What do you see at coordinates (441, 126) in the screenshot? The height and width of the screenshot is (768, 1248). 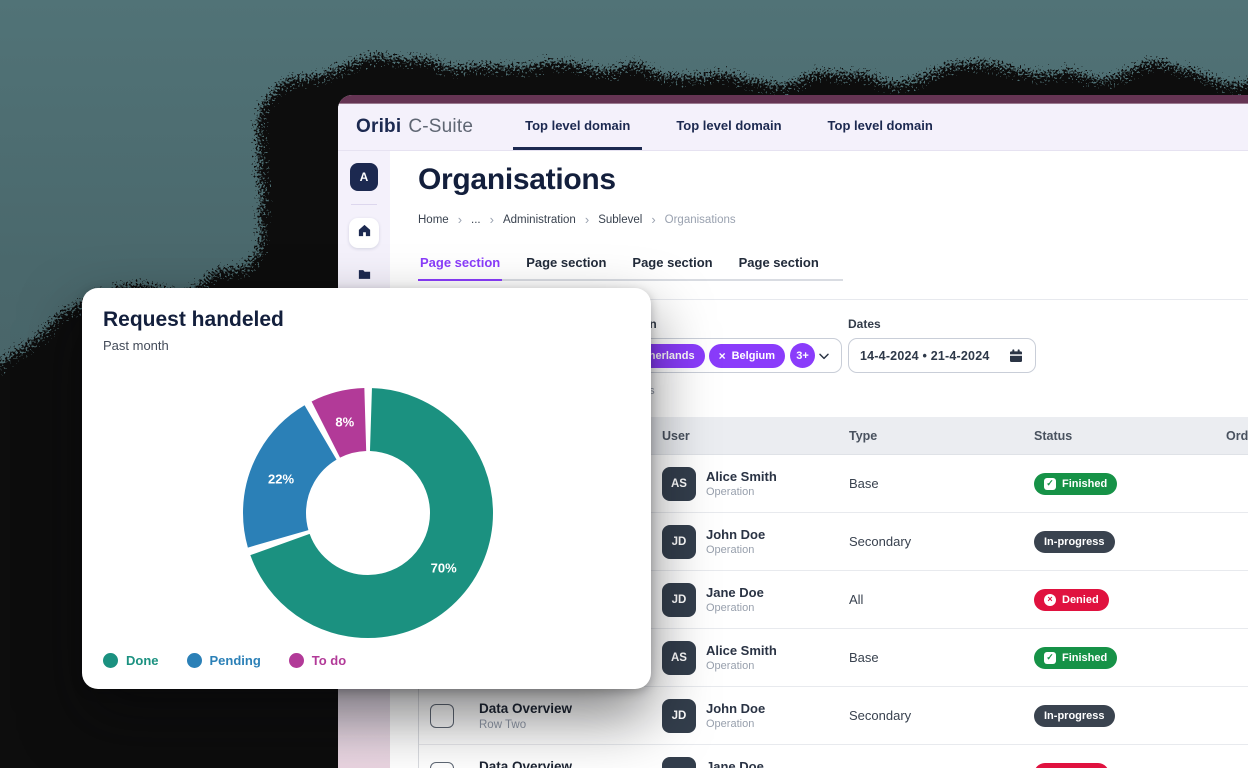 I see `brand-suffix: C-Suite` at bounding box center [441, 126].